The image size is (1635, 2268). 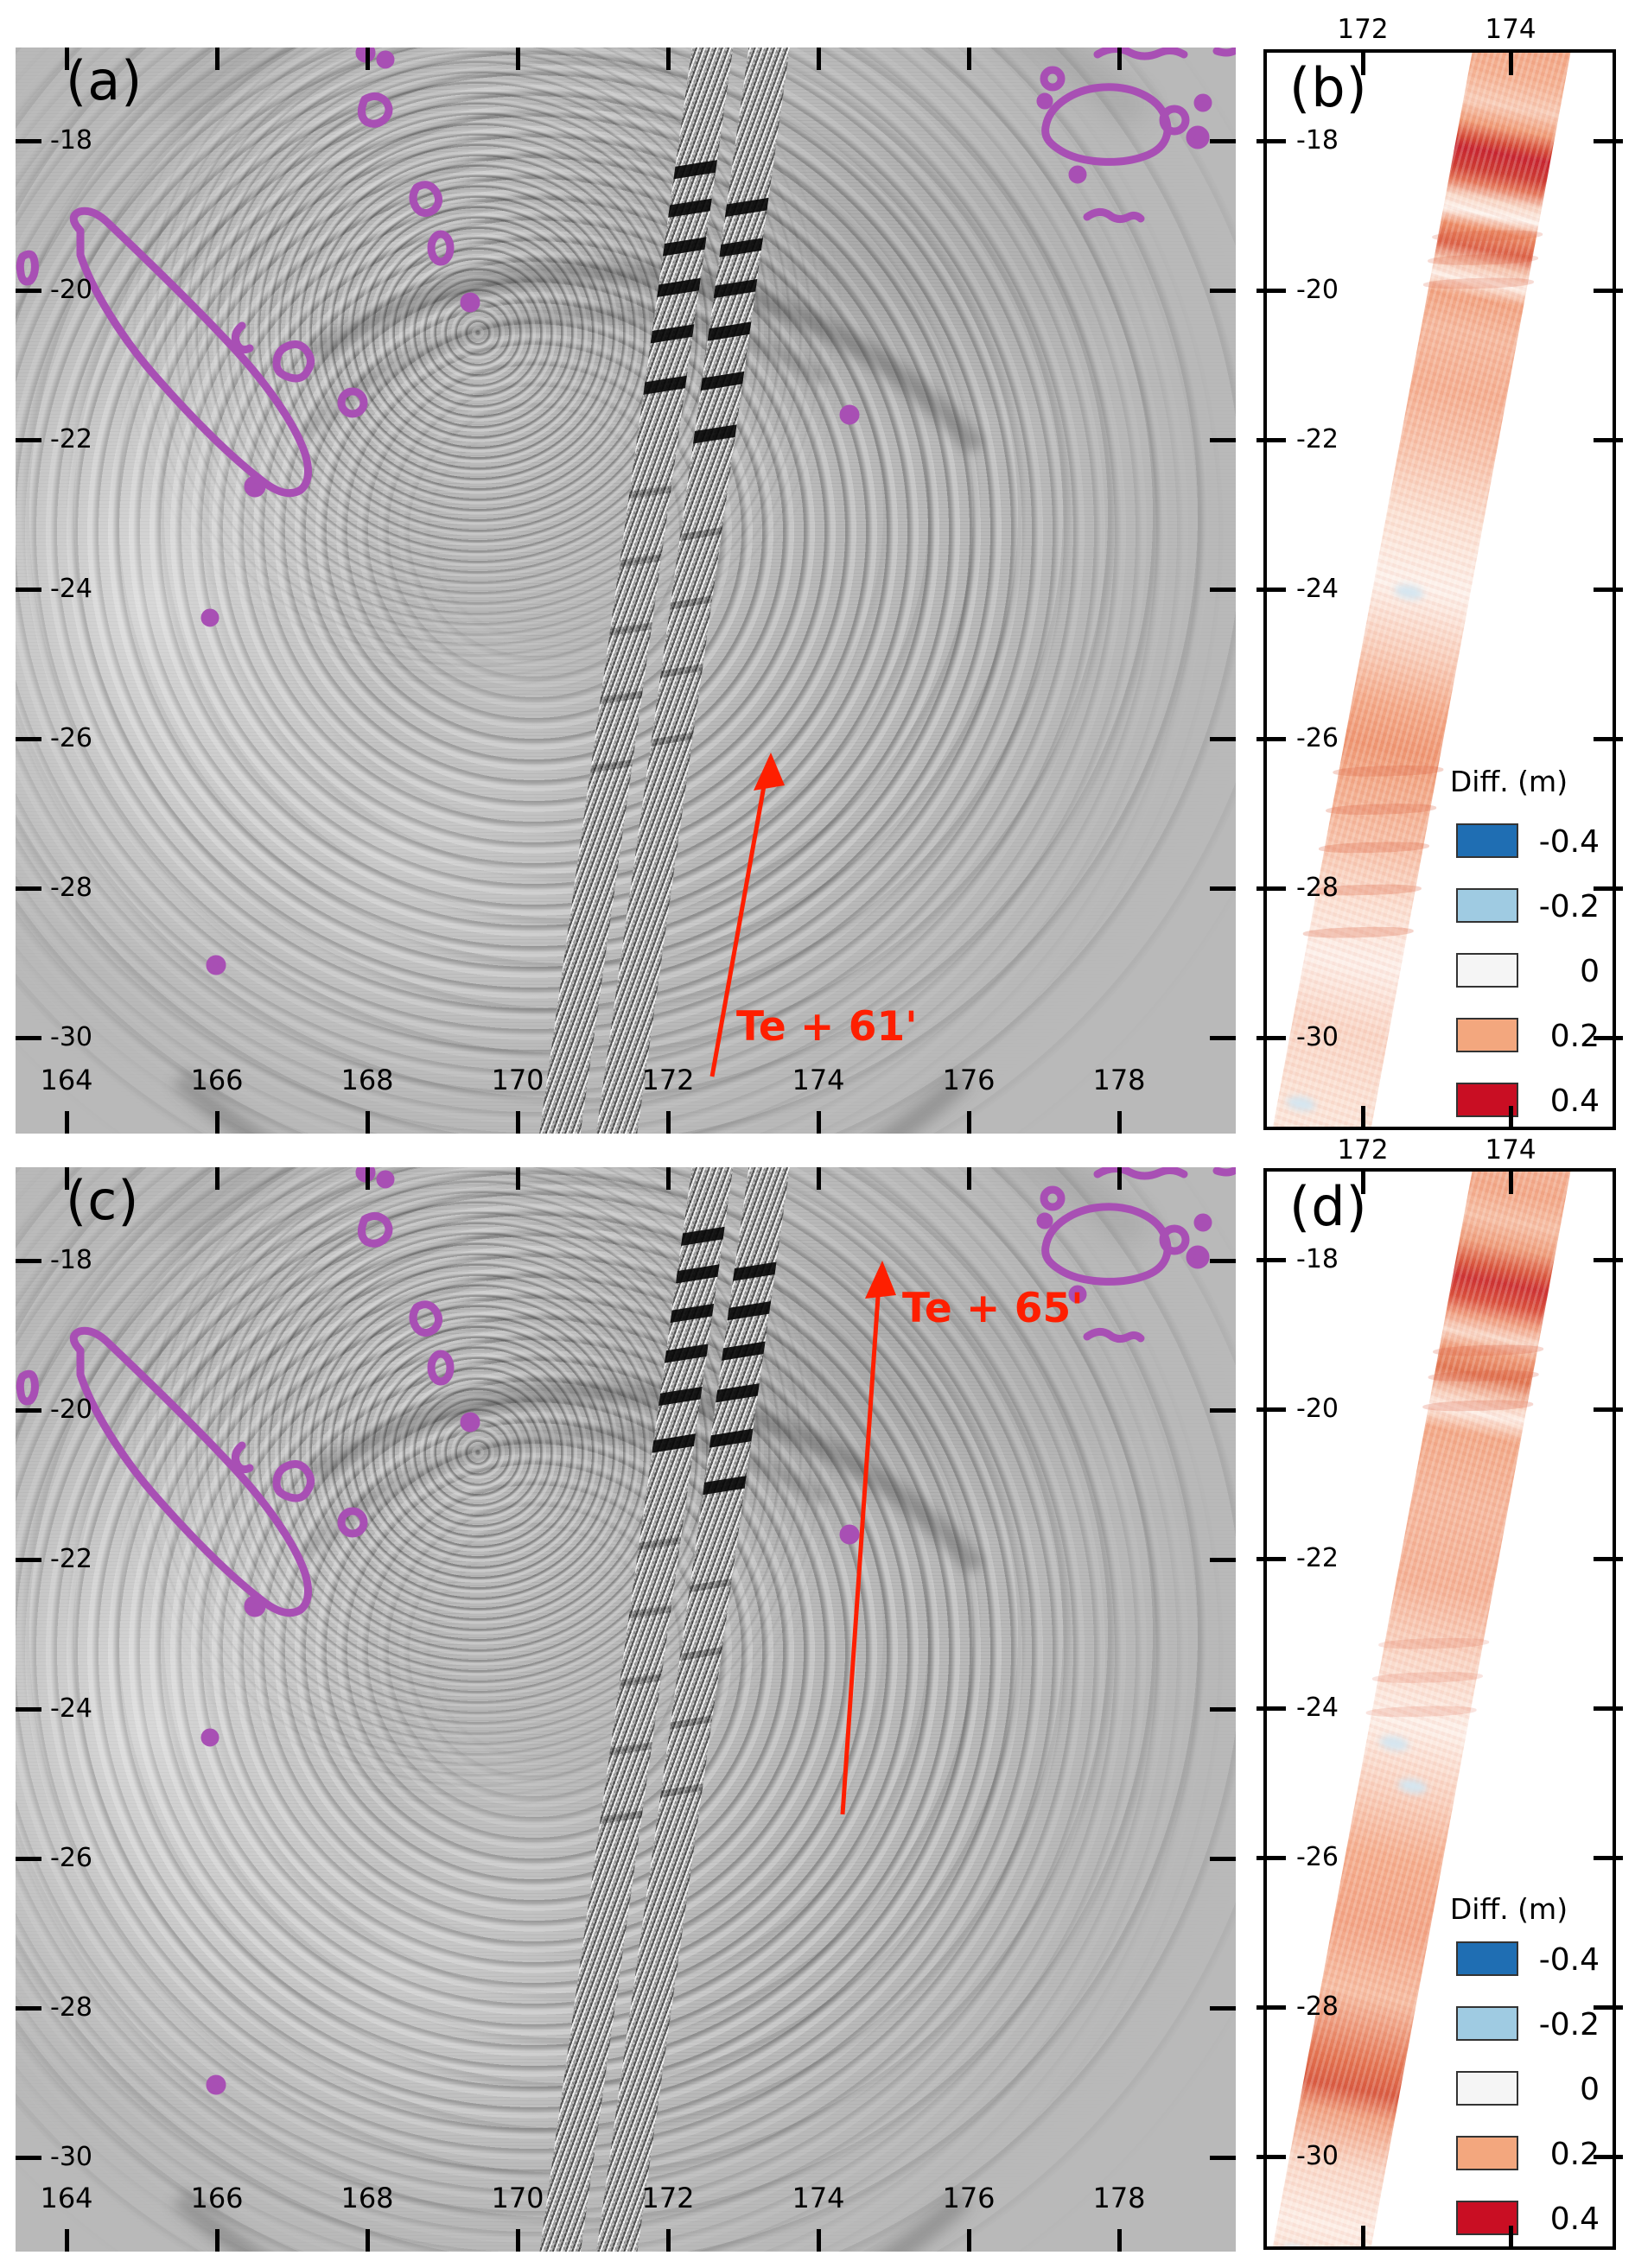 I want to click on legend-label: -0.4, so click(x=1569, y=1960).